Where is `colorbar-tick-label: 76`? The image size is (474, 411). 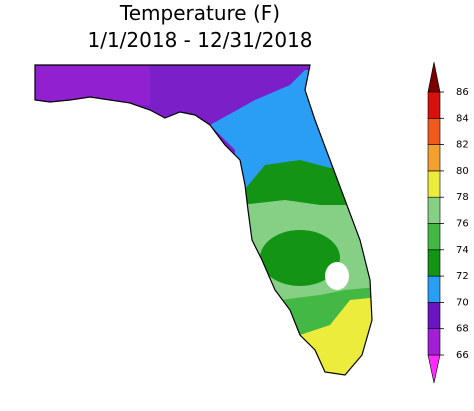
colorbar-tick-label: 76 is located at coordinates (462, 224).